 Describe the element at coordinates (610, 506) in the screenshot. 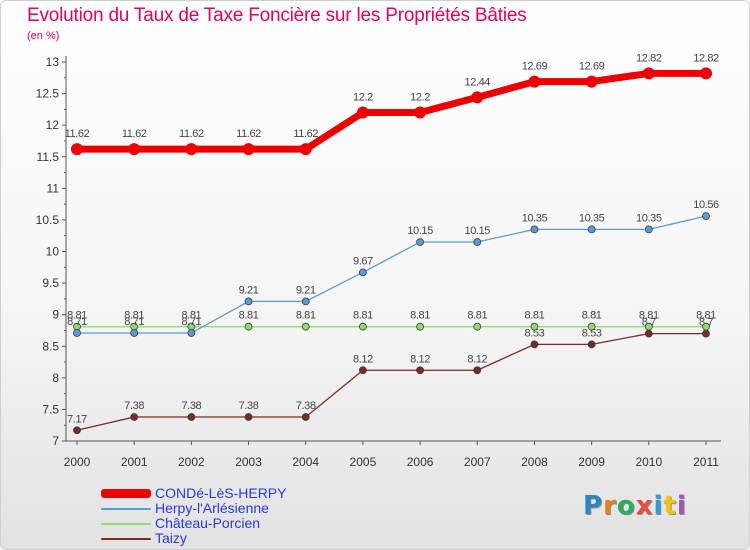

I see `logo-letter: r` at that location.